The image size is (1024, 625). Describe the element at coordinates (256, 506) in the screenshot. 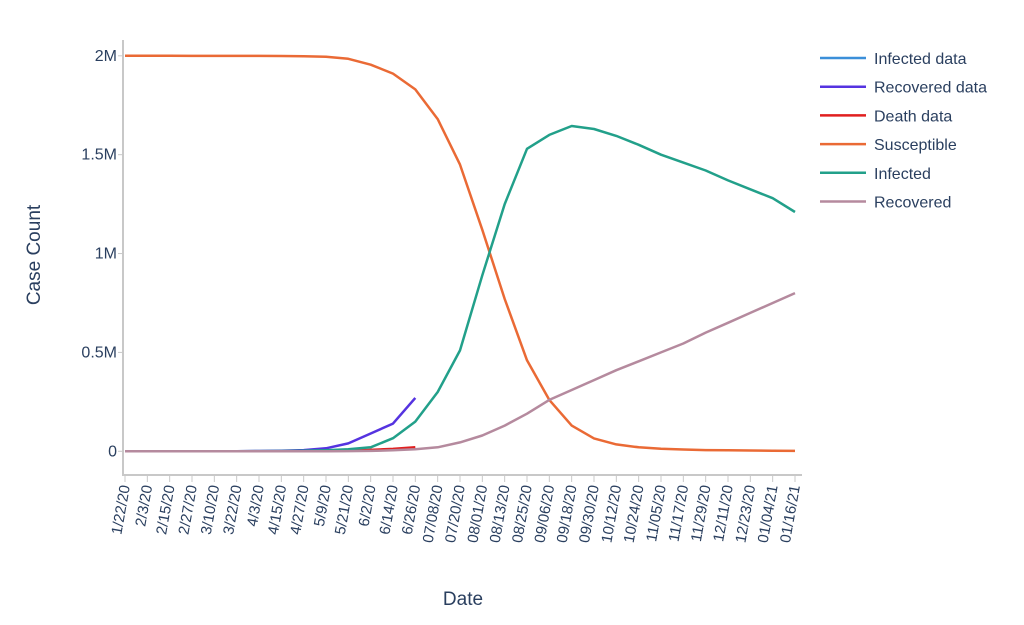

I see `x-tick-label: 4/3/20` at that location.